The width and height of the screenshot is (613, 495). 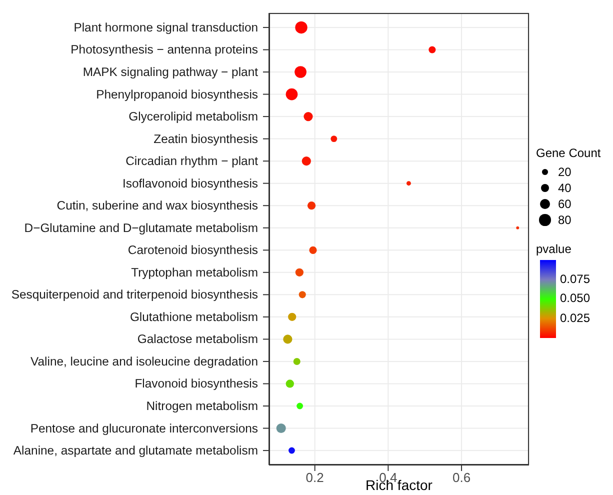 What do you see at coordinates (565, 220) in the screenshot?
I see `legend-label: 80` at bounding box center [565, 220].